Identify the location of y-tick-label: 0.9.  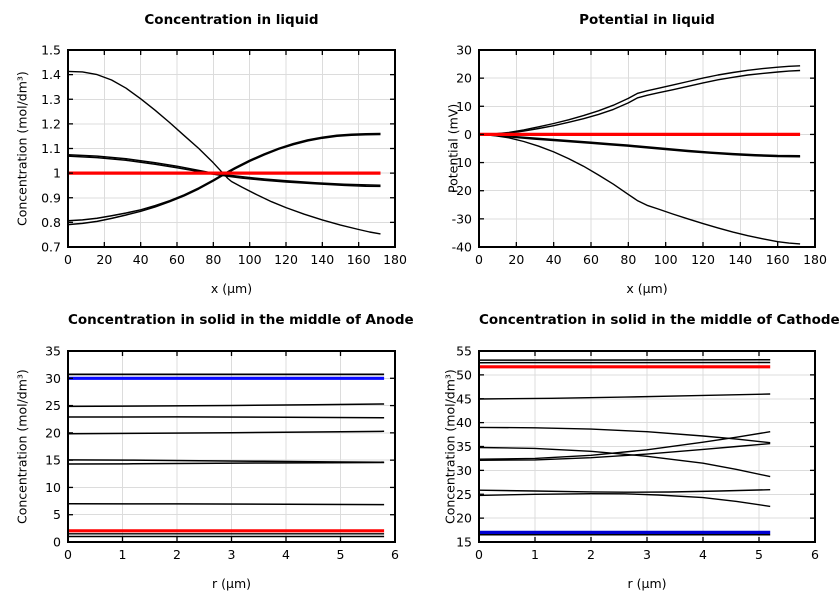
(51, 197).